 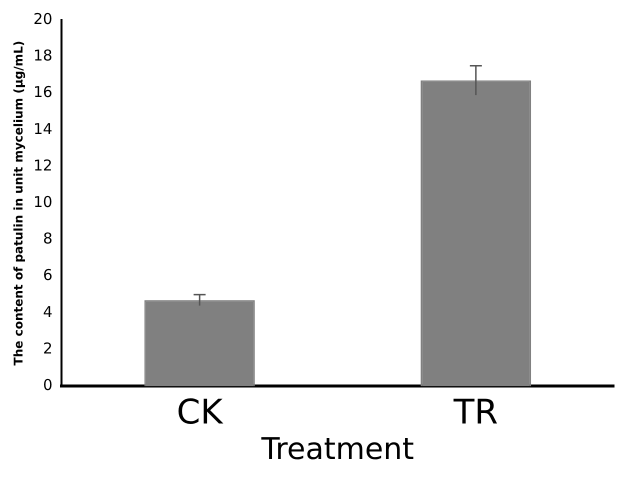 I want to click on y-tick-label: 8, so click(x=47, y=239).